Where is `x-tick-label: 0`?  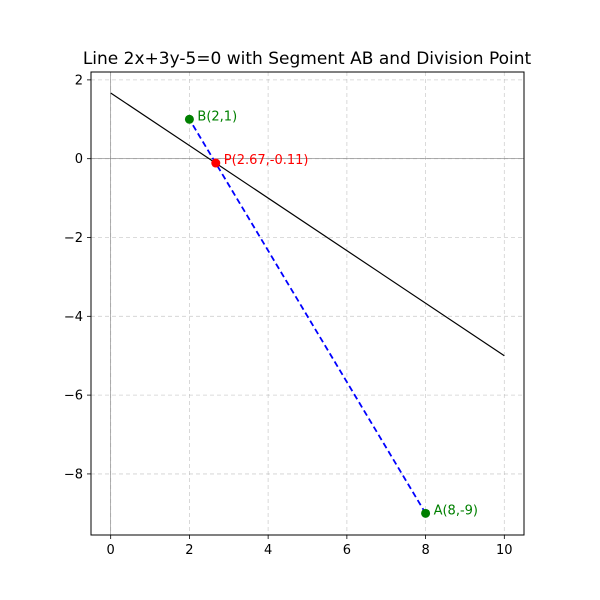
x-tick-label: 0 is located at coordinates (111, 550).